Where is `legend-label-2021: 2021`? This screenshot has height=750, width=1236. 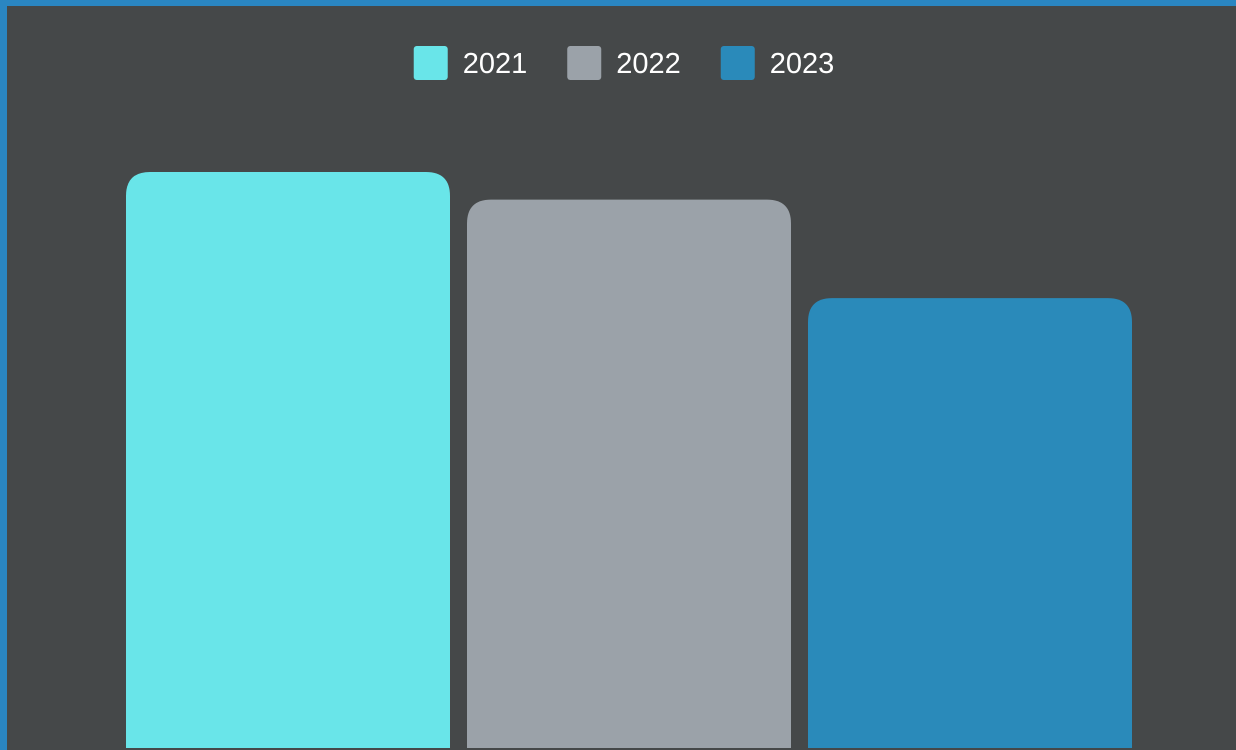
legend-label-2021: 2021 is located at coordinates (495, 64).